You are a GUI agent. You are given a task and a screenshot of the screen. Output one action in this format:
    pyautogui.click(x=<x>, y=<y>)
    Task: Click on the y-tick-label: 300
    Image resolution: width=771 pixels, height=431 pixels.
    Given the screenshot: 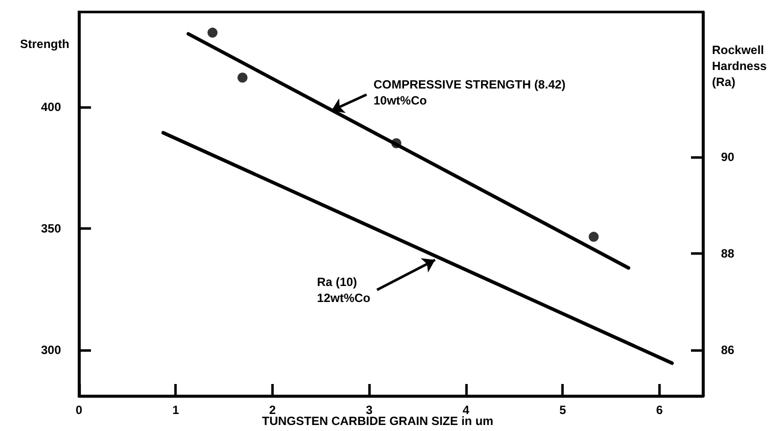 What is the action you would take?
    pyautogui.click(x=51, y=349)
    